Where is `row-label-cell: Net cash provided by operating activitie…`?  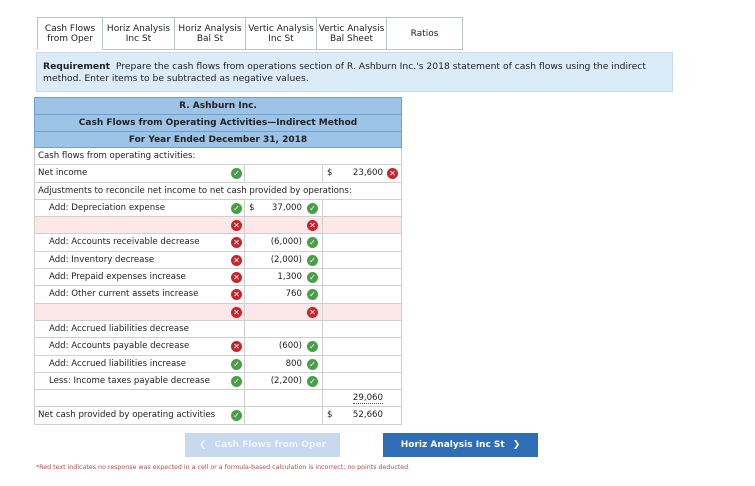 row-label-cell: Net cash provided by operating activitie… is located at coordinates (140, 415).